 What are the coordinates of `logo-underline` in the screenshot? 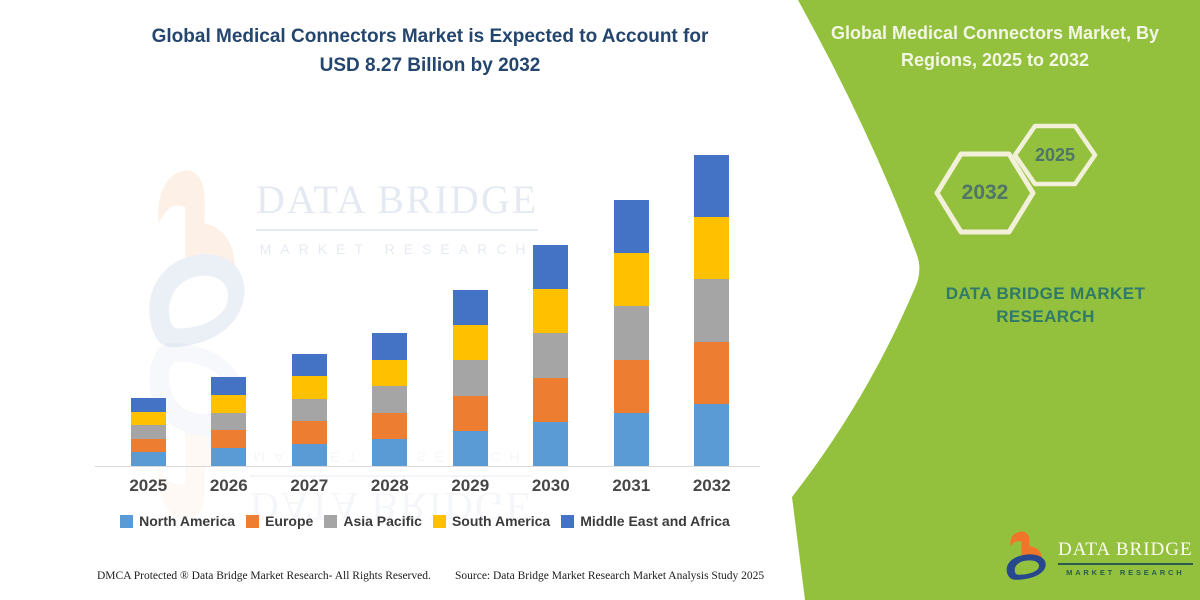 It's located at (1125, 564).